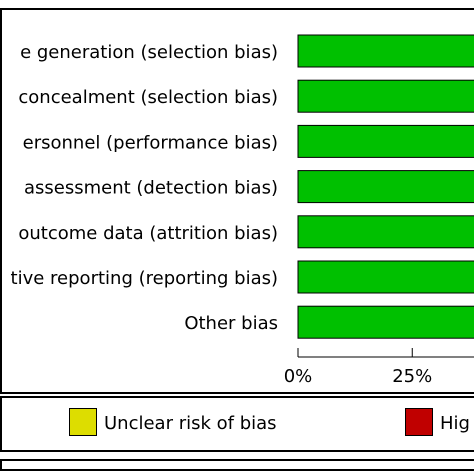 The width and height of the screenshot is (474, 474). What do you see at coordinates (455, 423) in the screenshot?
I see `legend-label-high: Hig` at bounding box center [455, 423].